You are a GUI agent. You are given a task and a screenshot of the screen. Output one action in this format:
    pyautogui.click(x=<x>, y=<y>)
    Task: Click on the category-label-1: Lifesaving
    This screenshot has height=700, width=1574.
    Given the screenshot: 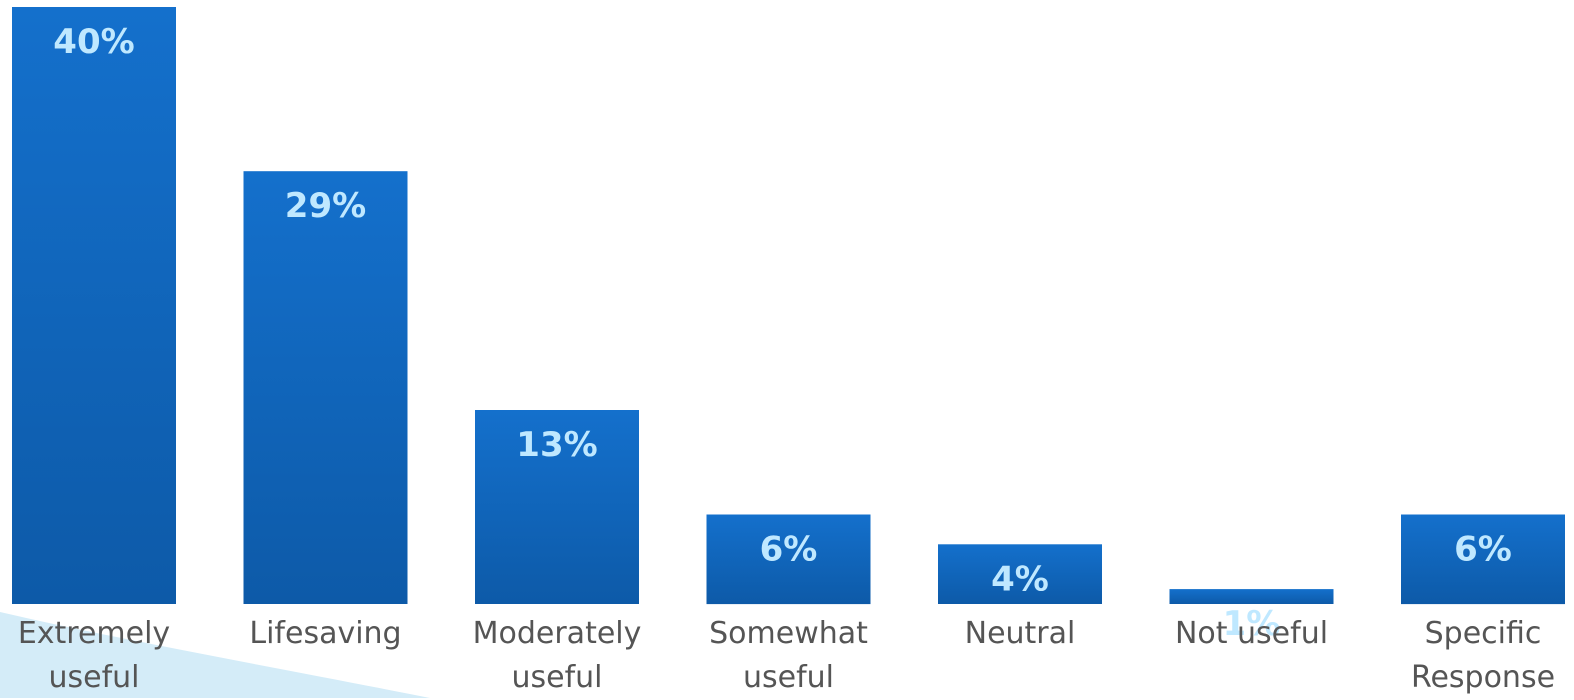 What is the action you would take?
    pyautogui.click(x=325, y=633)
    